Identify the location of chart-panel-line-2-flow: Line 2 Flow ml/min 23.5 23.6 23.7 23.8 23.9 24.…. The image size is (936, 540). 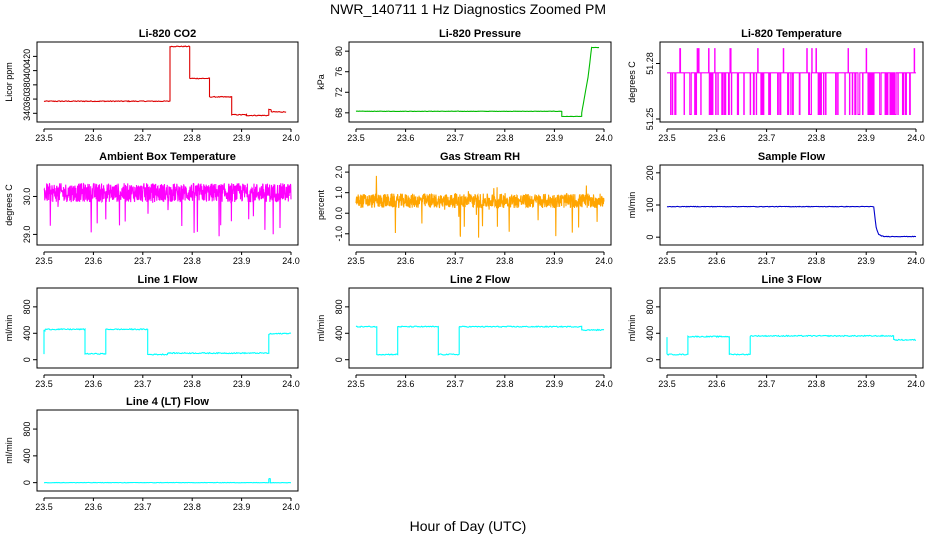
(464, 331).